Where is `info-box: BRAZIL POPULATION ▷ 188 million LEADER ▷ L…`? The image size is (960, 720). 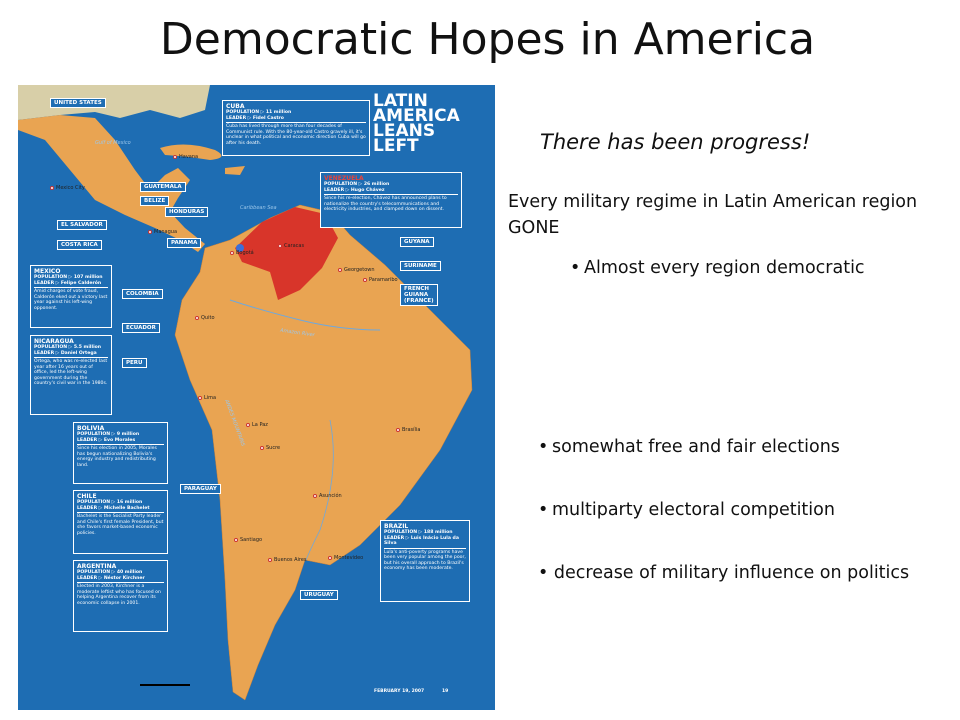
info-box: BRAZIL POPULATION ▷ 188 million LEADER ▷ L… is located at coordinates (425, 561).